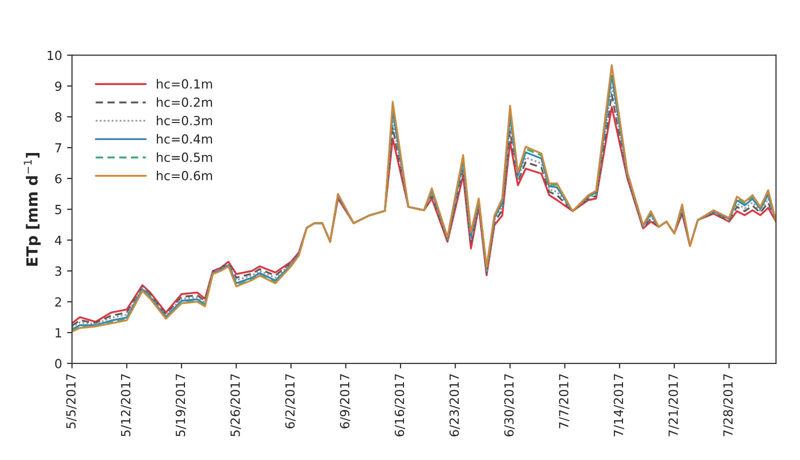 The width and height of the screenshot is (800, 460). I want to click on y-tick-label: 6, so click(58, 179).